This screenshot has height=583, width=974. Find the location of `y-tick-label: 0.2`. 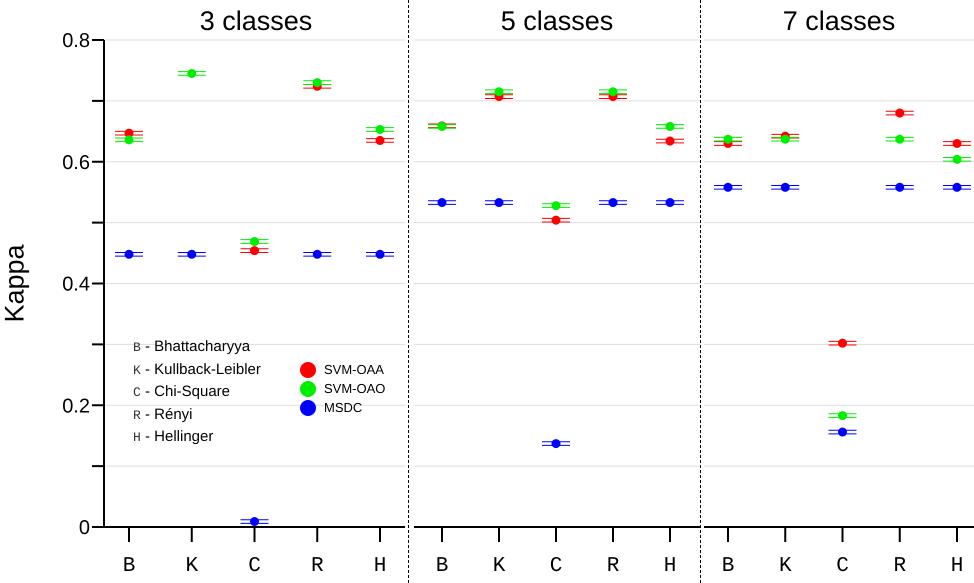

y-tick-label: 0.2 is located at coordinates (76, 406).